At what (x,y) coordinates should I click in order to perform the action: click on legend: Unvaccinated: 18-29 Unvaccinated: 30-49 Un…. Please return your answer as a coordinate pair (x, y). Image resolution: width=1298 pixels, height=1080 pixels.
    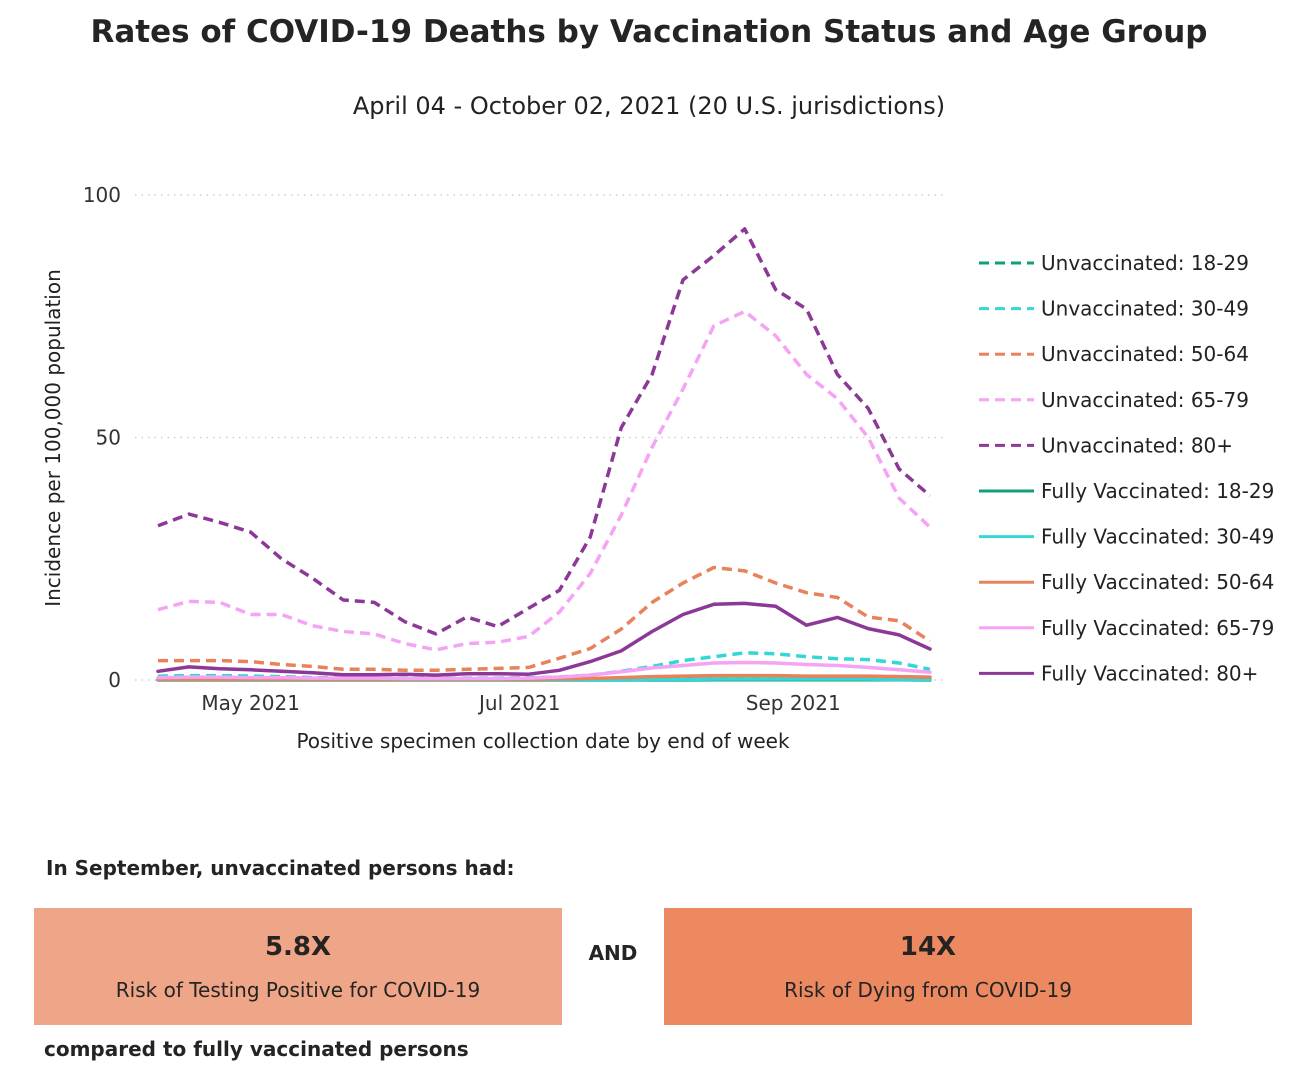
    Looking at the image, I should click on (1126, 468).